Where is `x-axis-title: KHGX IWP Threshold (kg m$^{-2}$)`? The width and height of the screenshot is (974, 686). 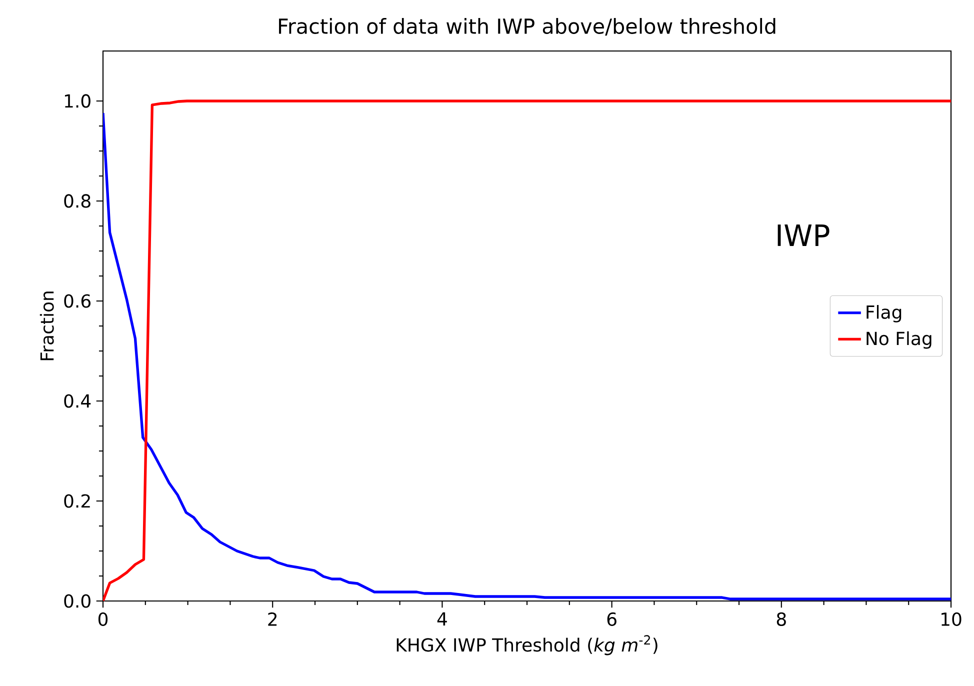
x-axis-title: KHGX IWP Threshold (kg m$^{-2}$) is located at coordinates (527, 645).